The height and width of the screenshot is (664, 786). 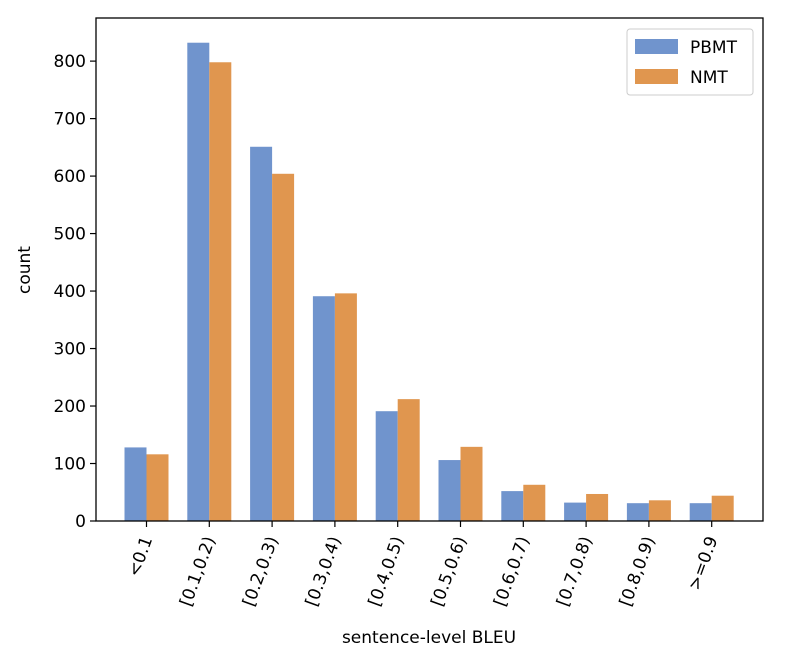 What do you see at coordinates (198, 571) in the screenshot?
I see `x-tick-label: [0.1,0.2)` at bounding box center [198, 571].